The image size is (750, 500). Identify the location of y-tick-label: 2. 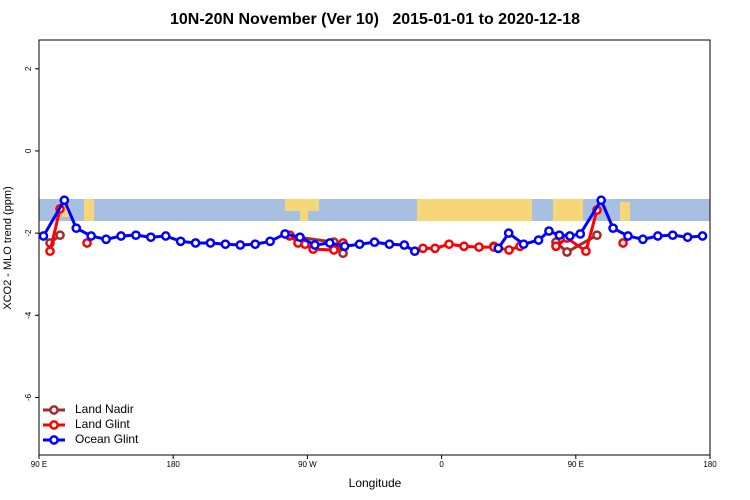
(28, 68).